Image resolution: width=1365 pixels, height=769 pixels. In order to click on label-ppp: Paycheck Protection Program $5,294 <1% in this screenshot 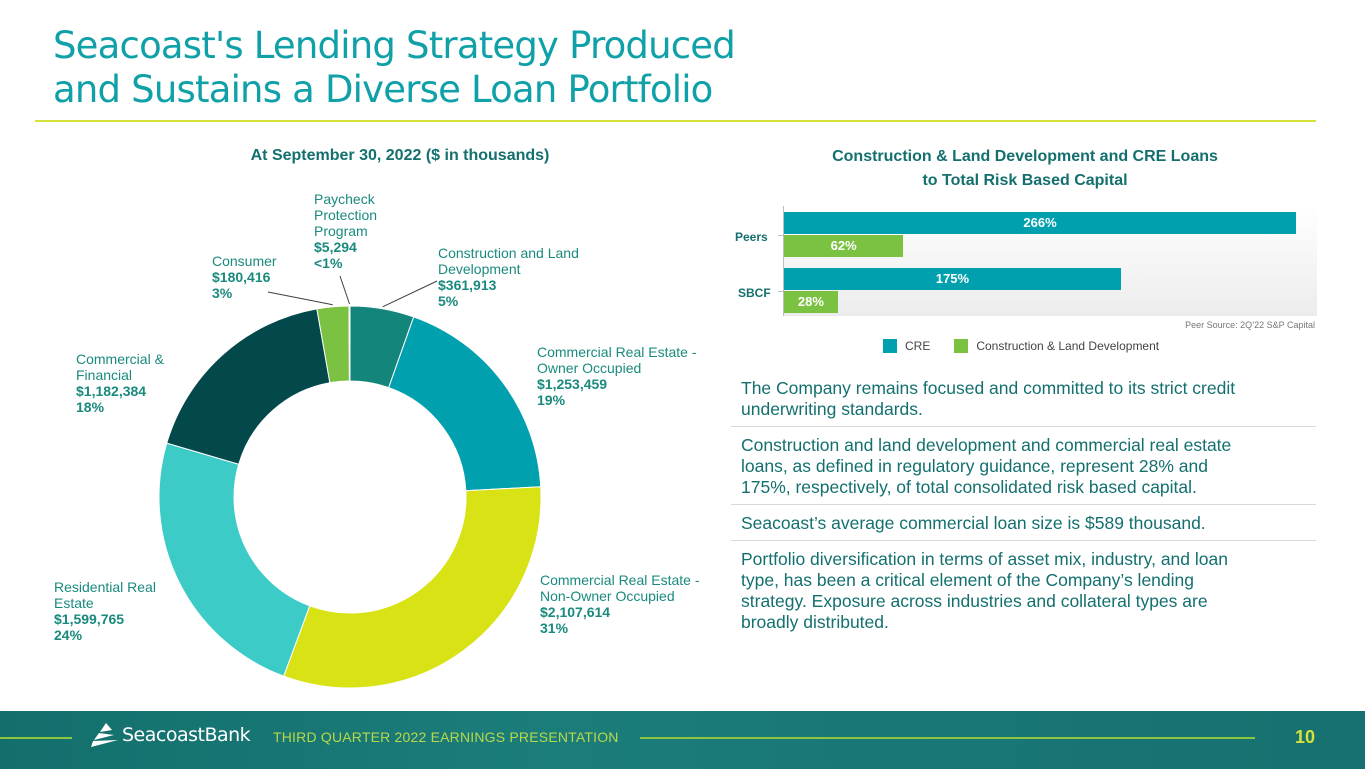, I will do `click(354, 231)`.